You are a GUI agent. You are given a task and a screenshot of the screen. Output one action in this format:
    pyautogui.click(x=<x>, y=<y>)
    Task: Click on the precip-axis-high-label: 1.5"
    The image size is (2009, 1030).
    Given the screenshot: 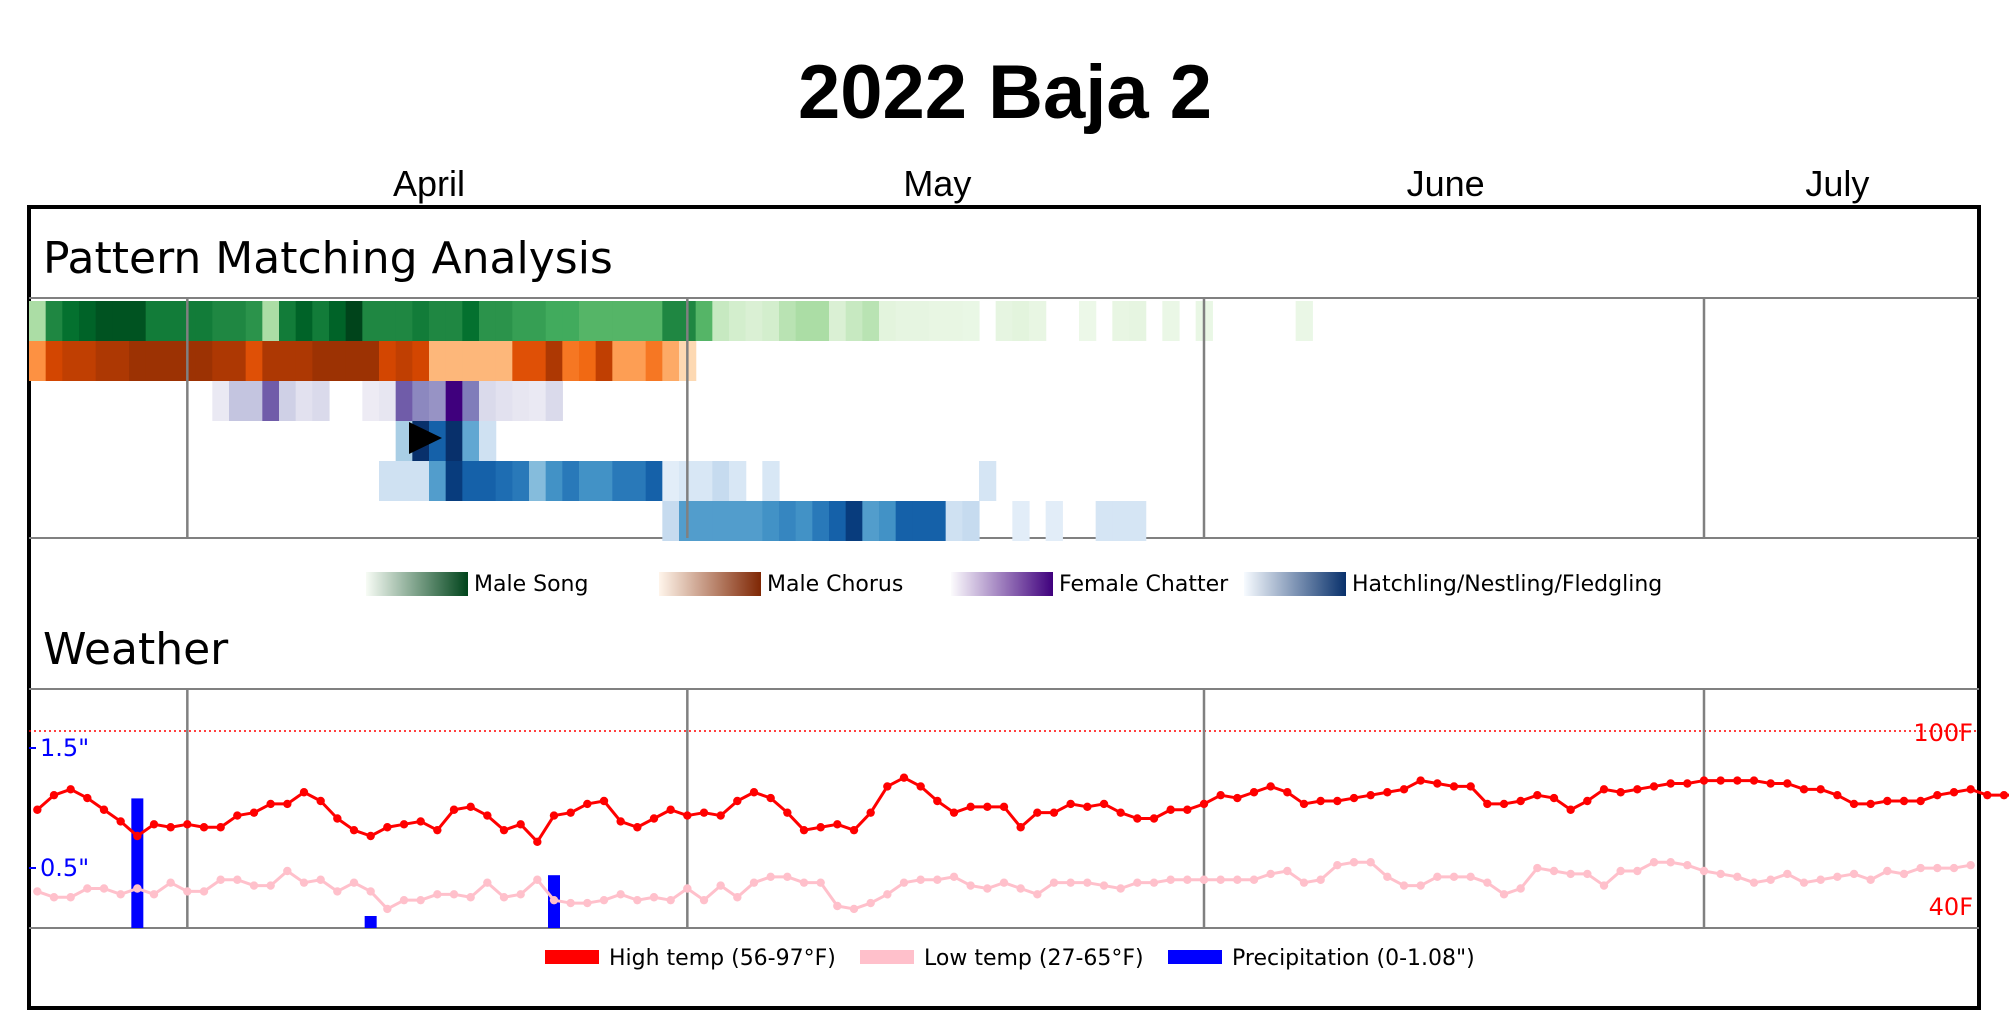 What is the action you would take?
    pyautogui.click(x=64, y=748)
    